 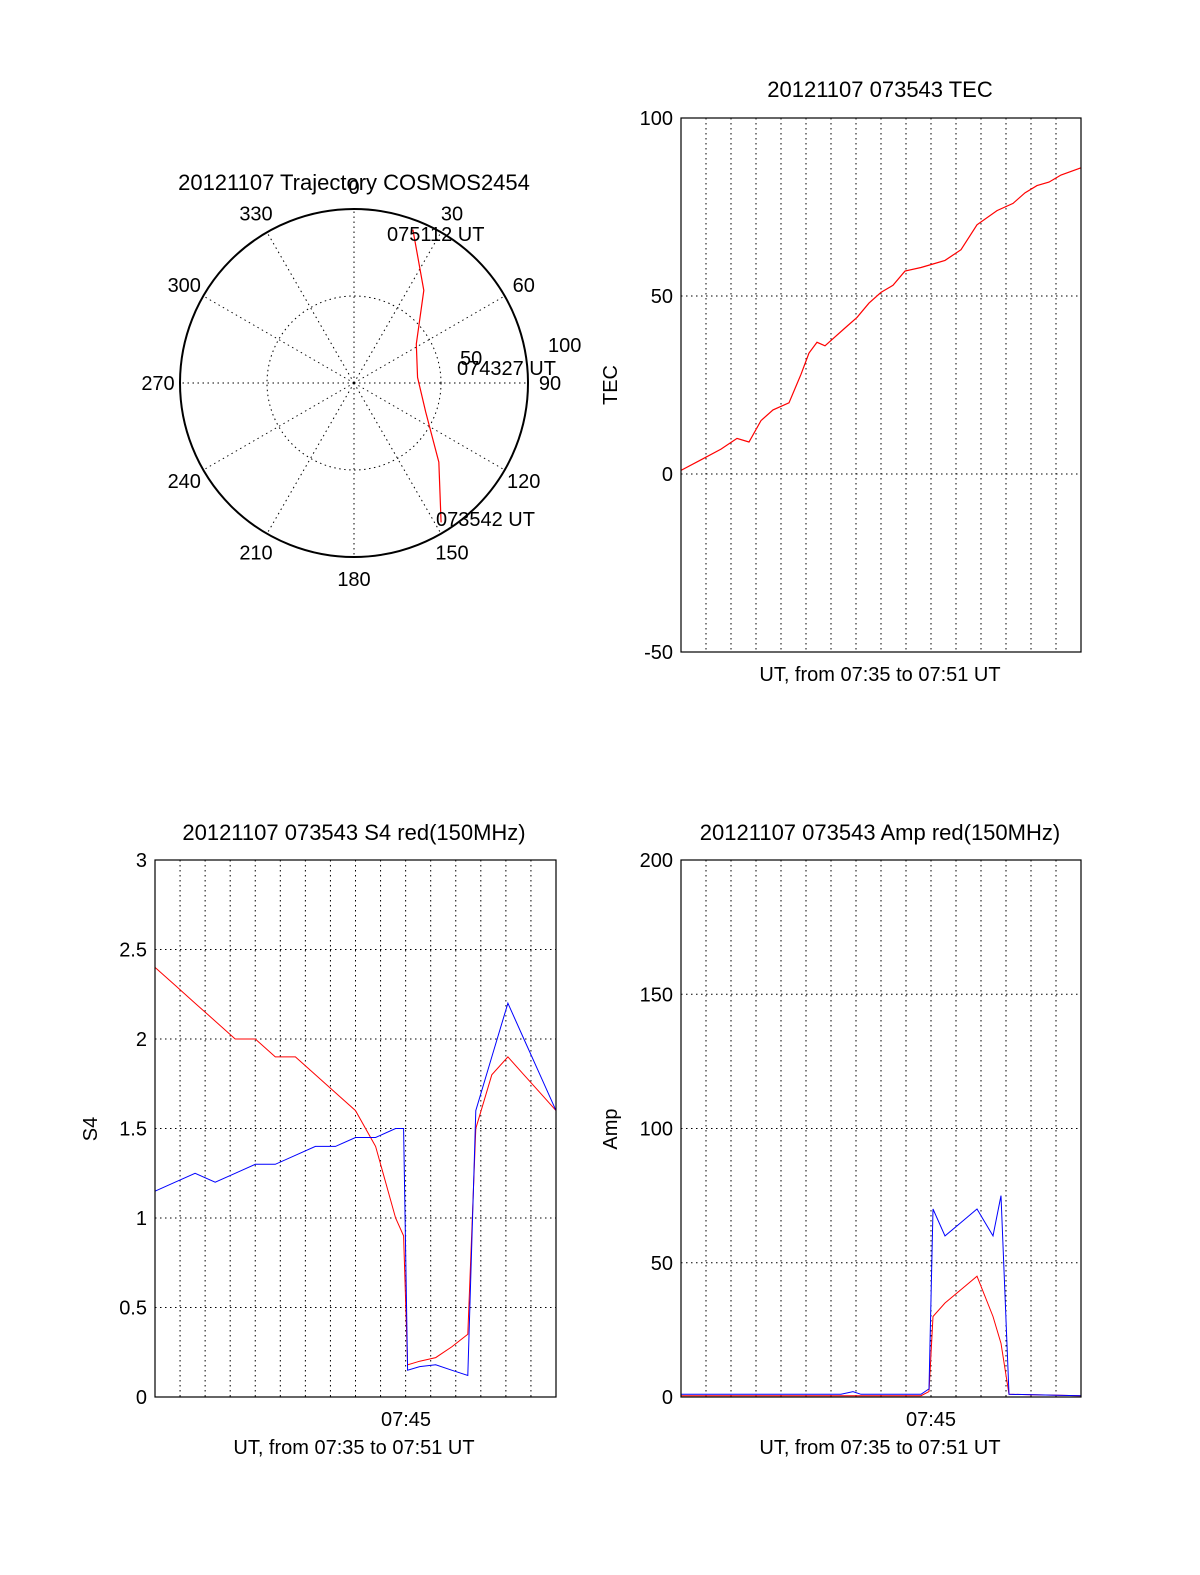 I want to click on radius-label-50: 50, so click(x=471, y=359).